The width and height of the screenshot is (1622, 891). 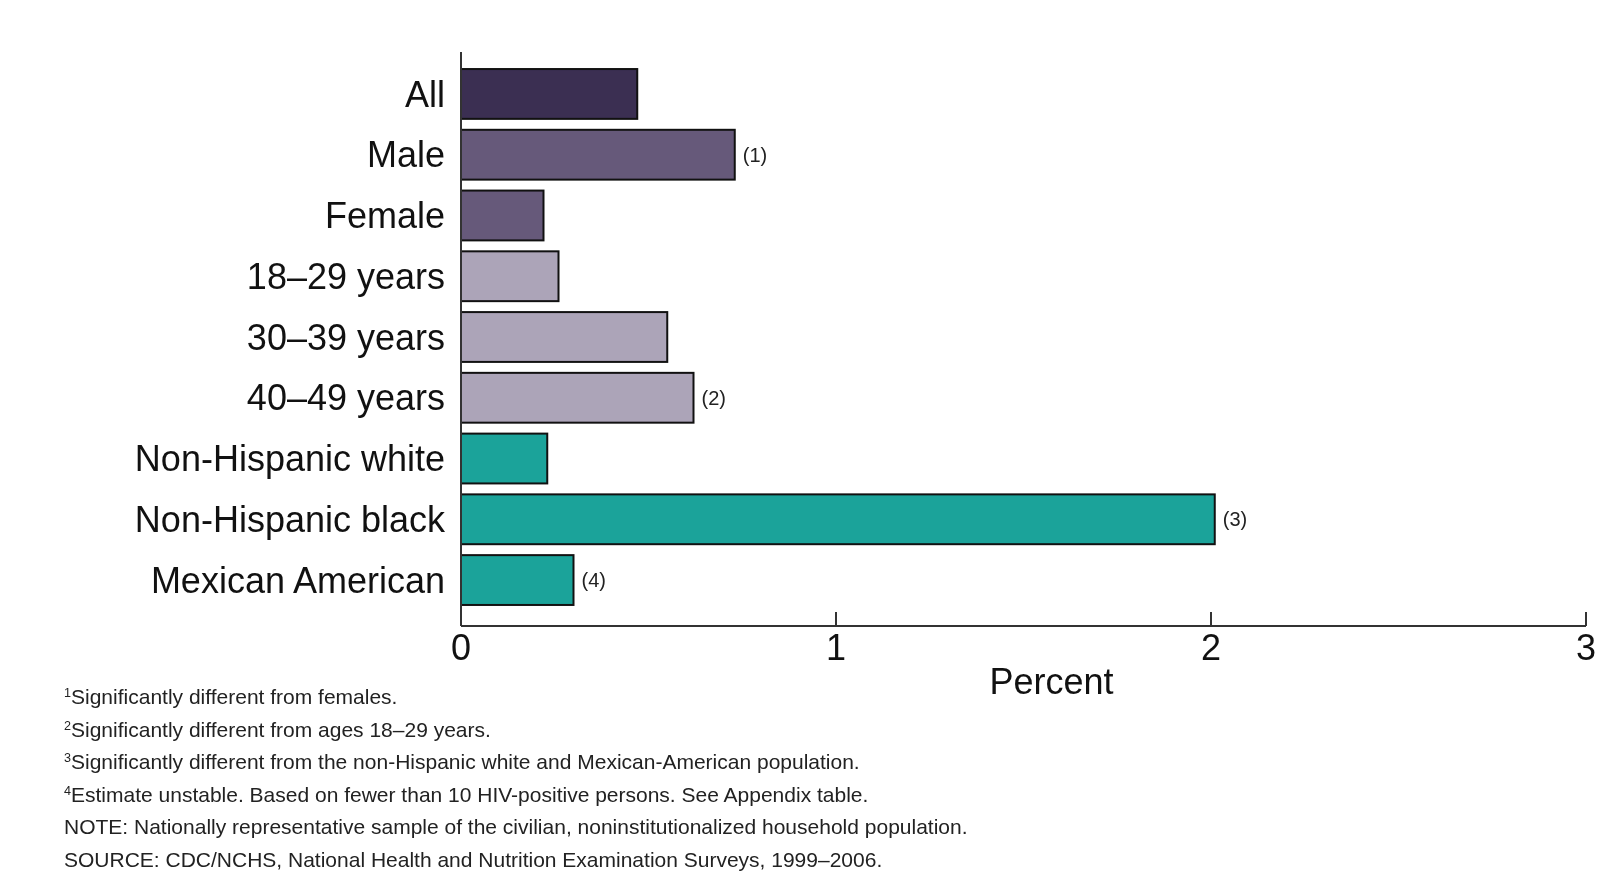 I want to click on x-tick-label: 3, so click(x=1586, y=647).